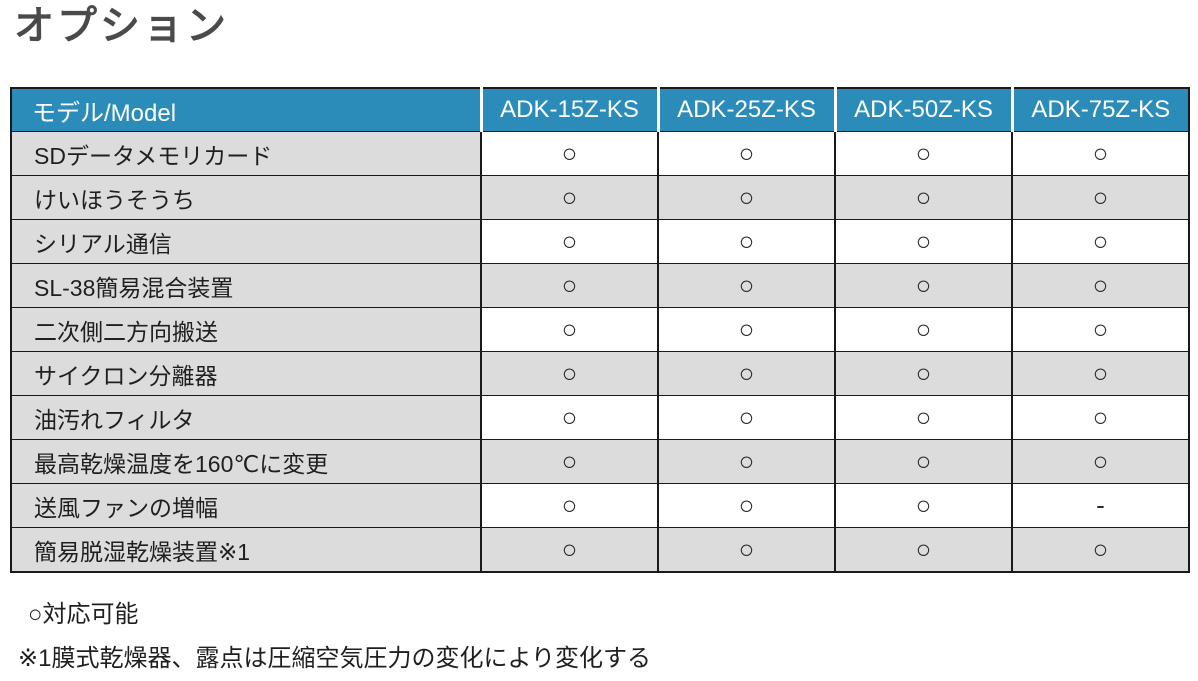 This screenshot has height=681, width=1198. I want to click on legend-available: ○対応可能, so click(83, 614).